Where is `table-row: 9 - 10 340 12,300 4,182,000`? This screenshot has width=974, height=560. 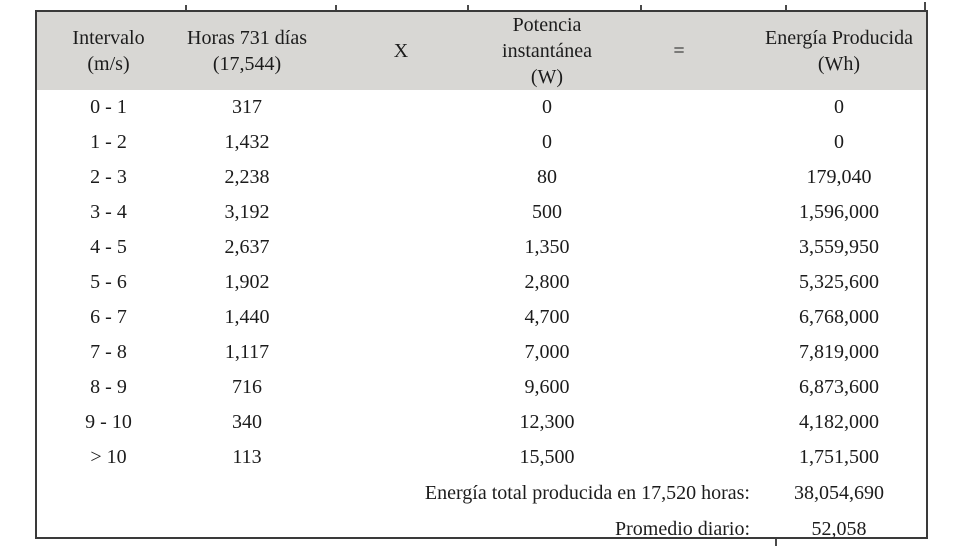
table-row: 9 - 10 340 12,300 4,182,000 is located at coordinates (481, 422).